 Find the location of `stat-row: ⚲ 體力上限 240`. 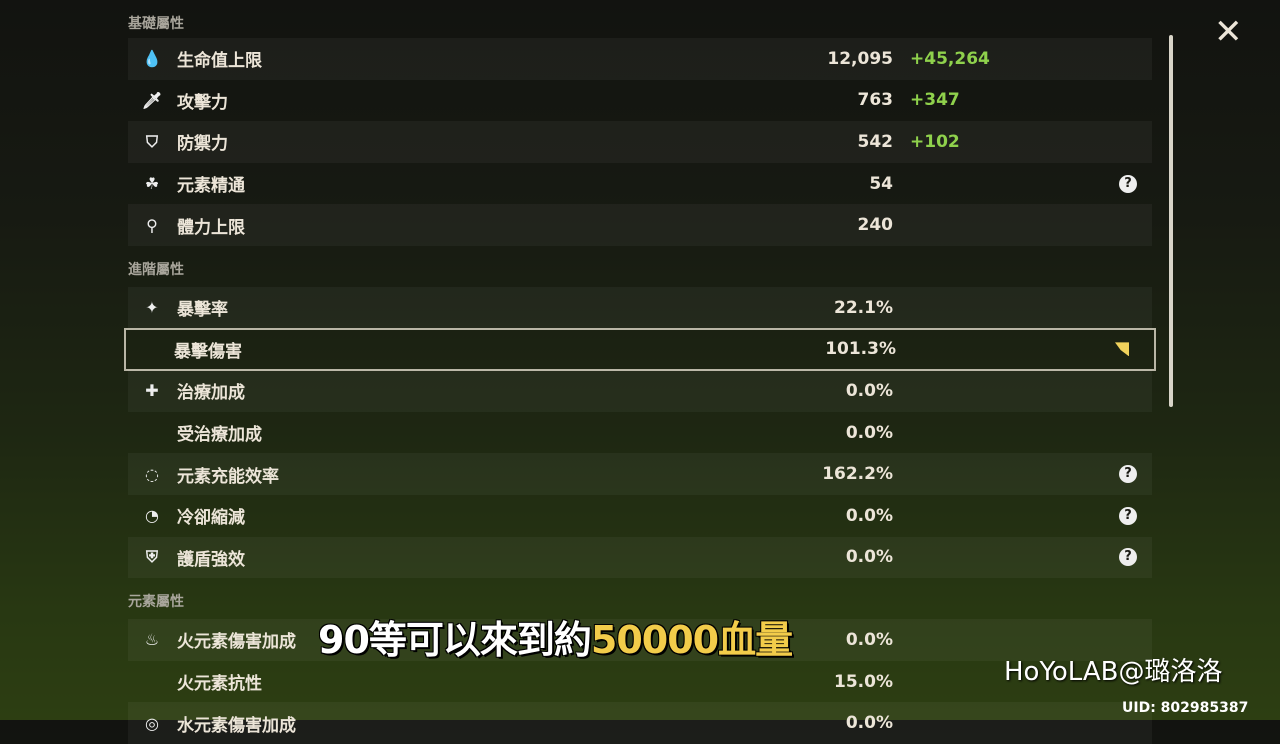

stat-row: ⚲ 體力上限 240 is located at coordinates (640, 225).